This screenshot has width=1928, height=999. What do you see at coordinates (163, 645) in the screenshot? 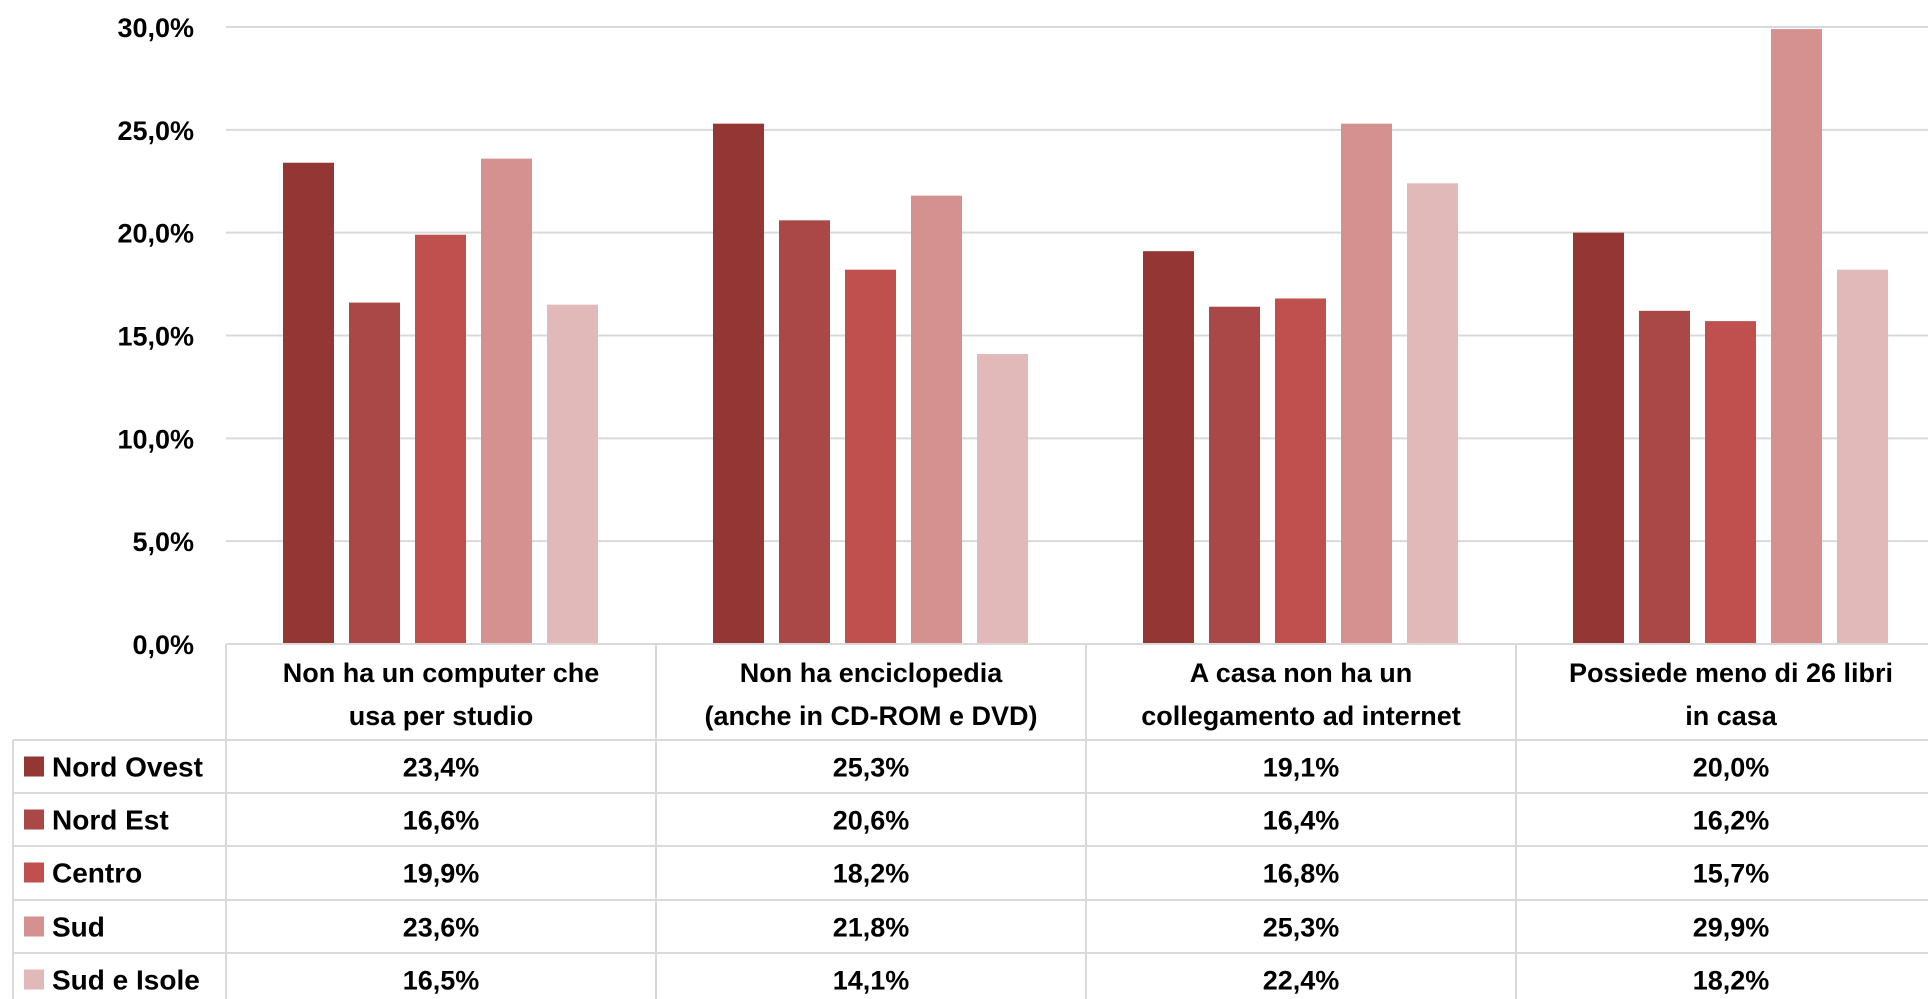
I see `y-tick-label: 0,0%` at bounding box center [163, 645].